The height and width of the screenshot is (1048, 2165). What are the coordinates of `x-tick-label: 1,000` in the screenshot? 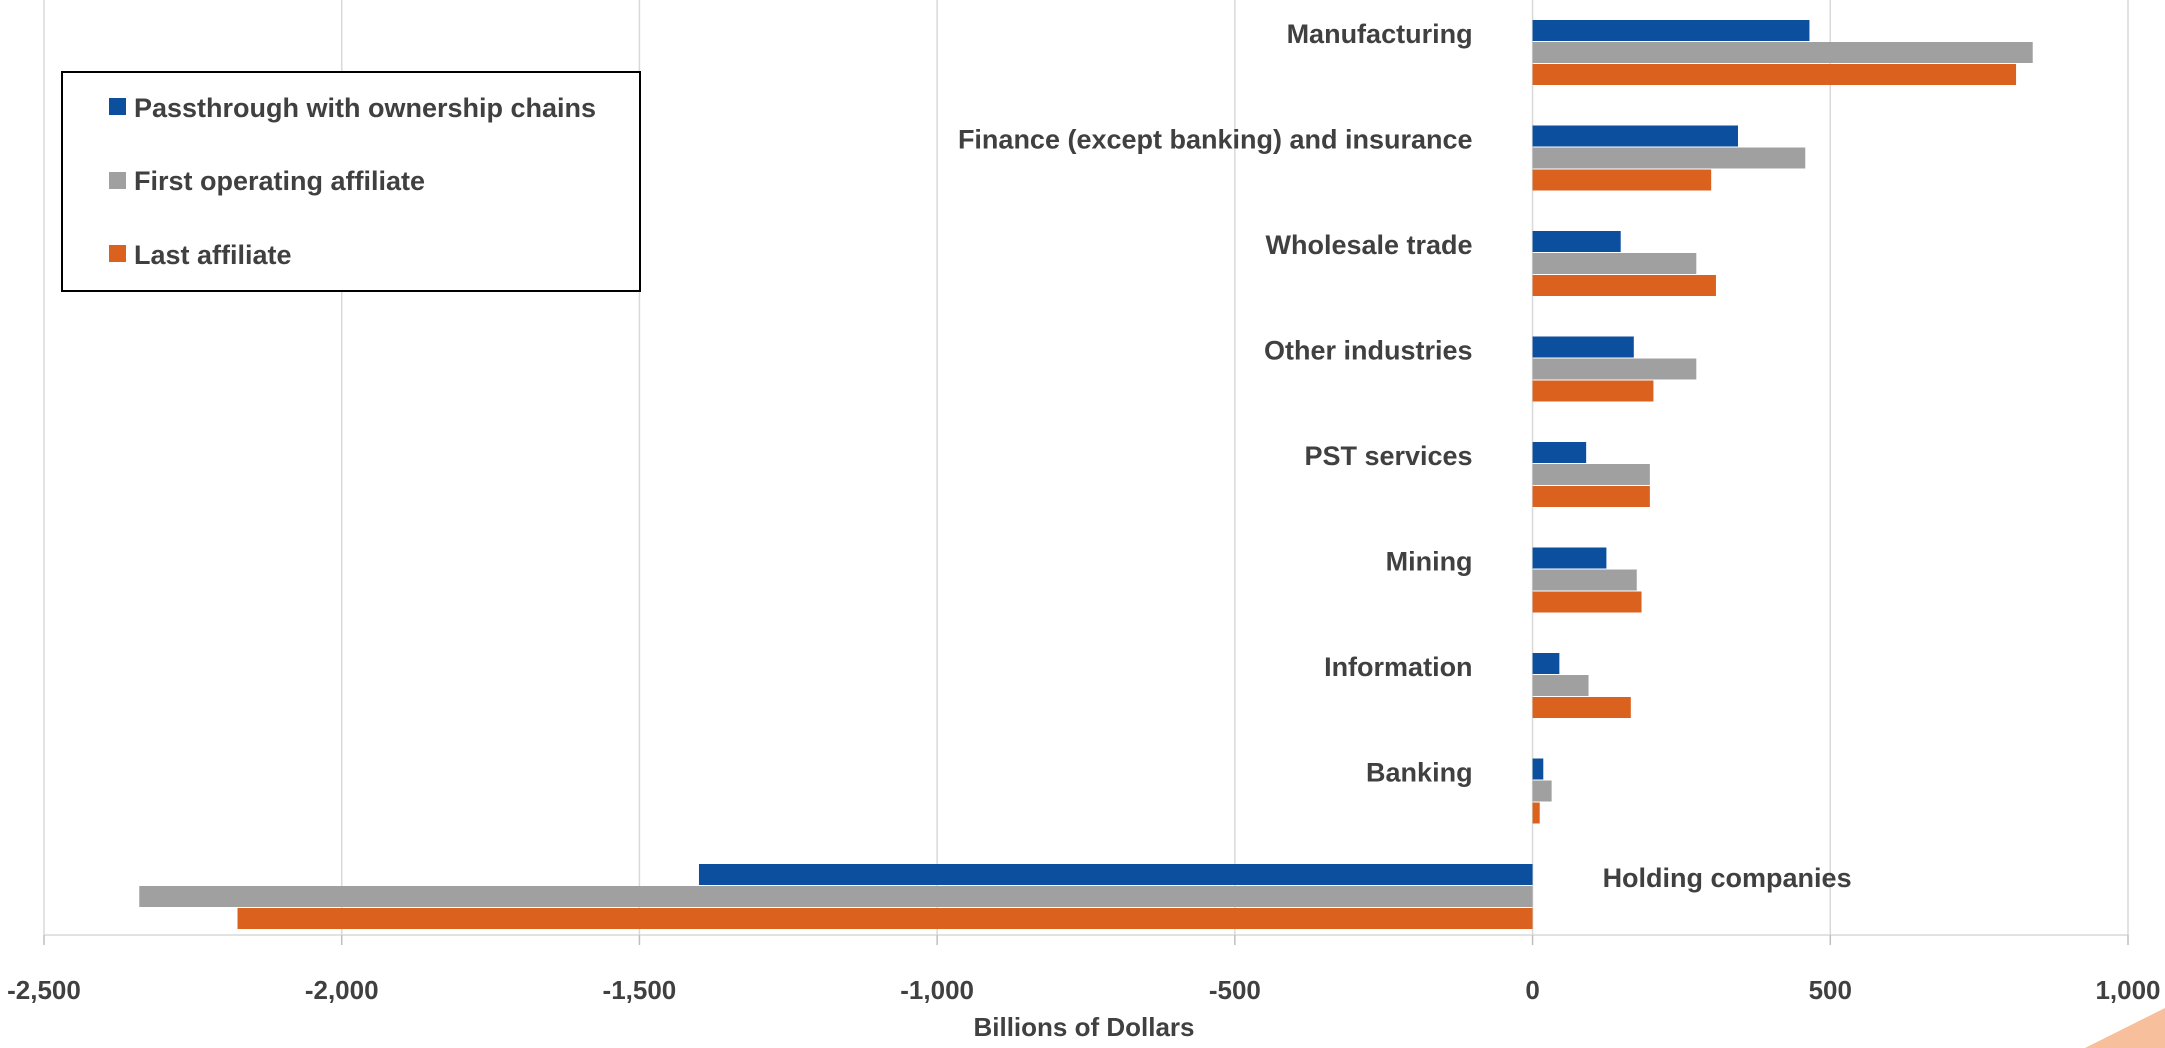 It's located at (2127, 990).